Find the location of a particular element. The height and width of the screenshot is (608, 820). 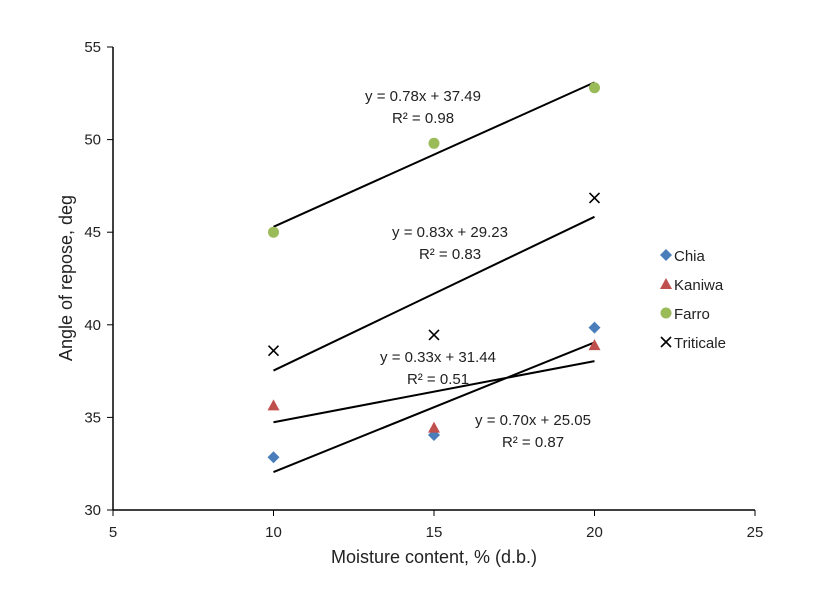

legend-marker-farro is located at coordinates (666, 313).